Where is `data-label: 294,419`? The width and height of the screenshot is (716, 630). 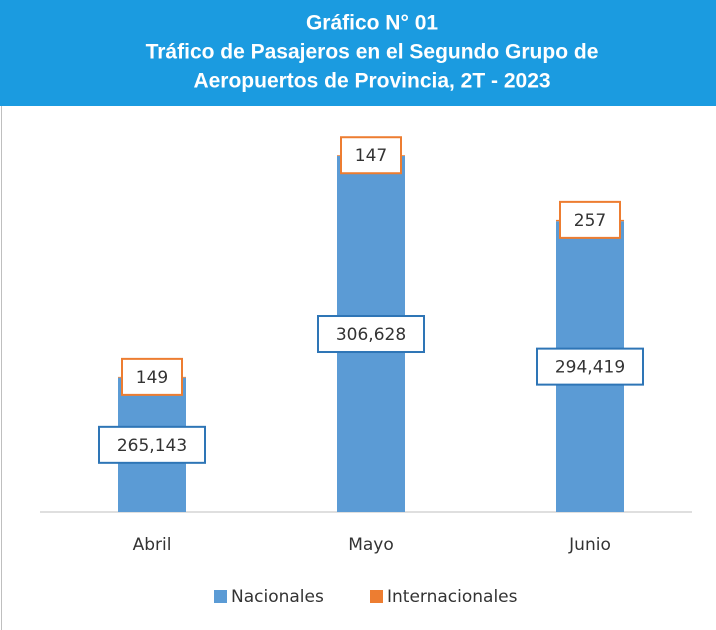
data-label: 294,419 is located at coordinates (590, 368).